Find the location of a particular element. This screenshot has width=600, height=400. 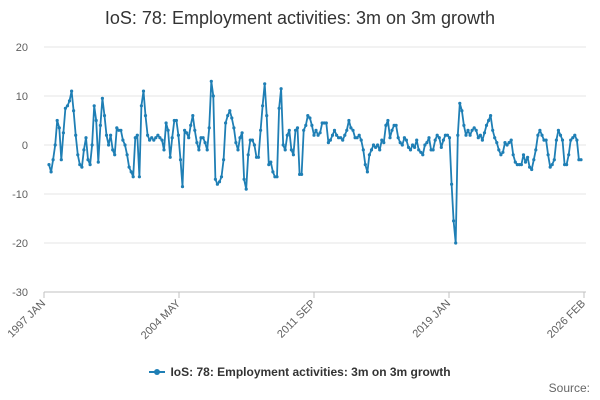

y-tick-label: -20 is located at coordinates (20, 244).